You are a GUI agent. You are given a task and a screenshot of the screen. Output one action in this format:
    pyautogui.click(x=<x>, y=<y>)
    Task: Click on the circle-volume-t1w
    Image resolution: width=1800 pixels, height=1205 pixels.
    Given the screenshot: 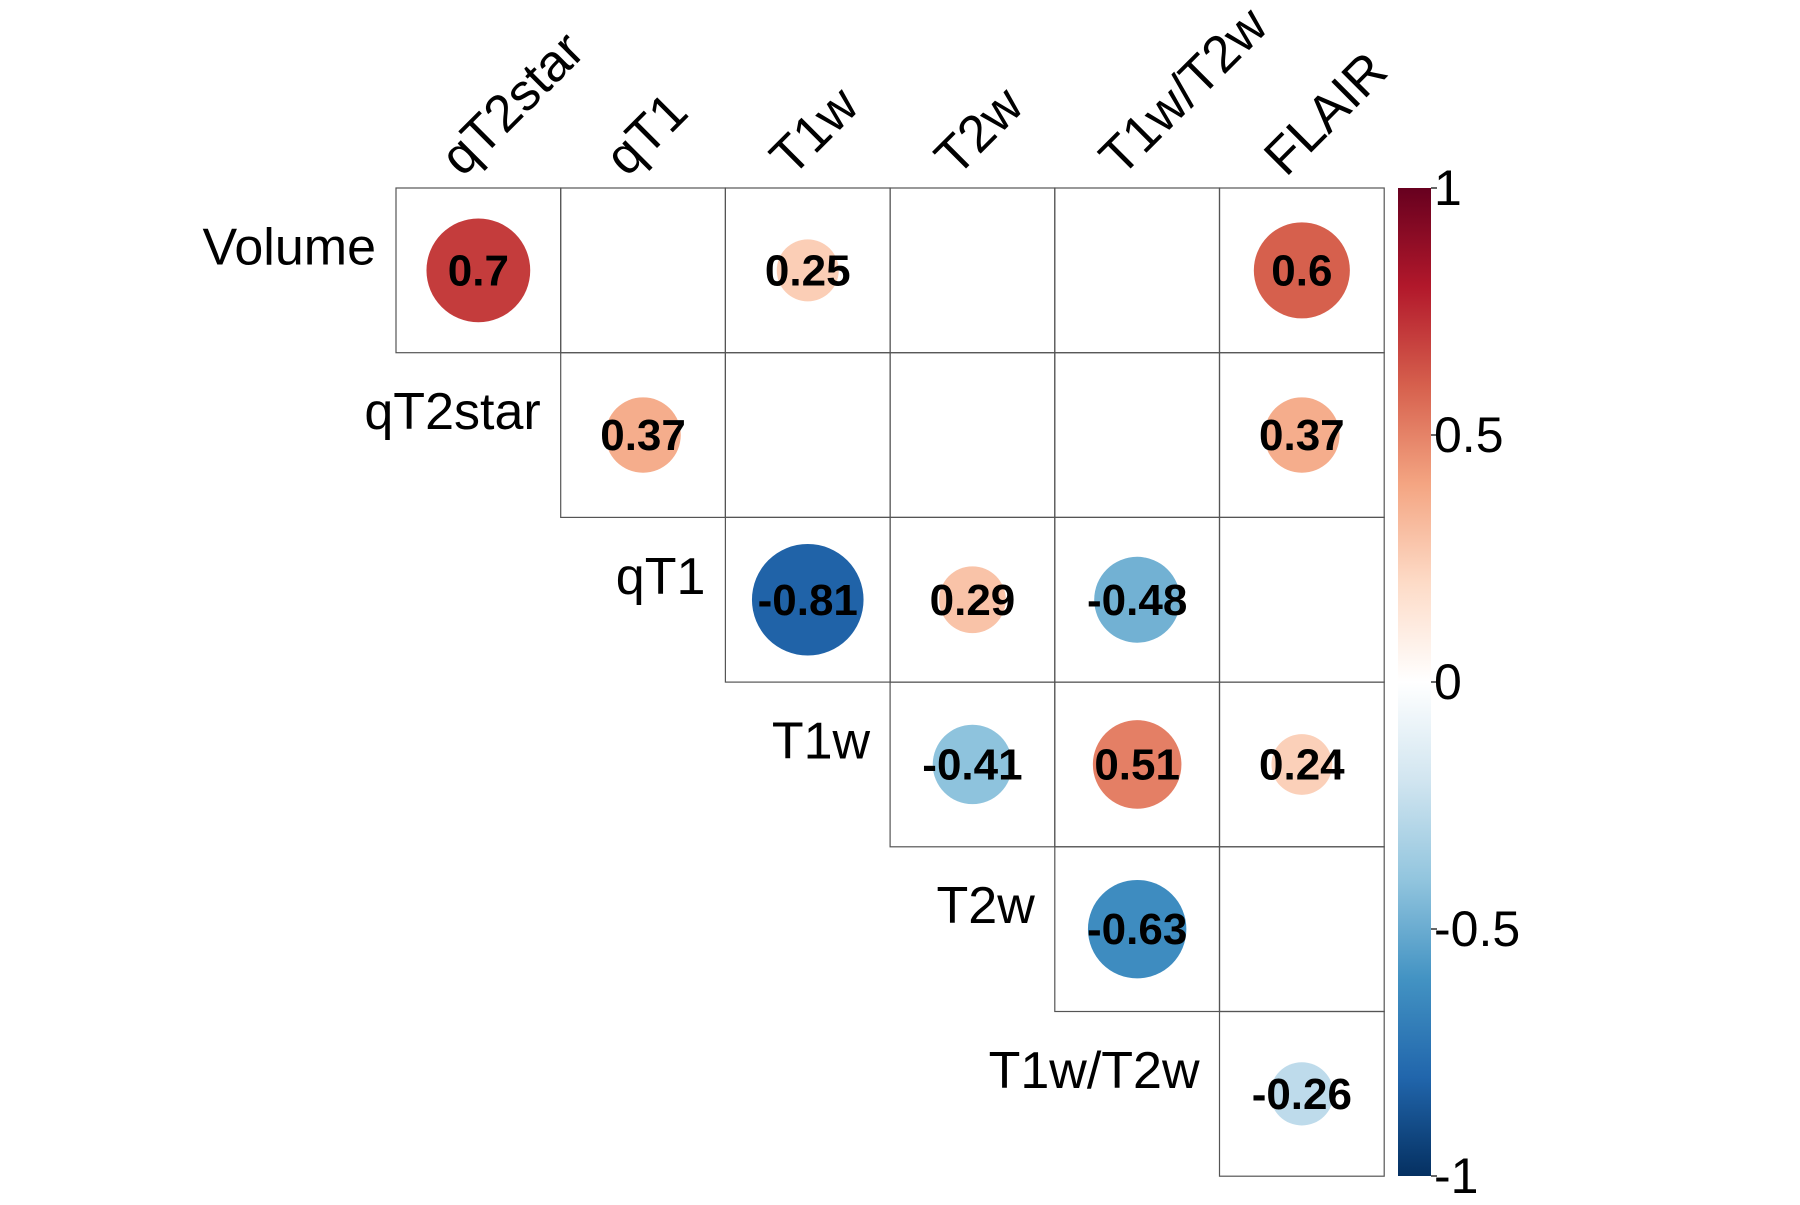 What is the action you would take?
    pyautogui.click(x=807, y=270)
    